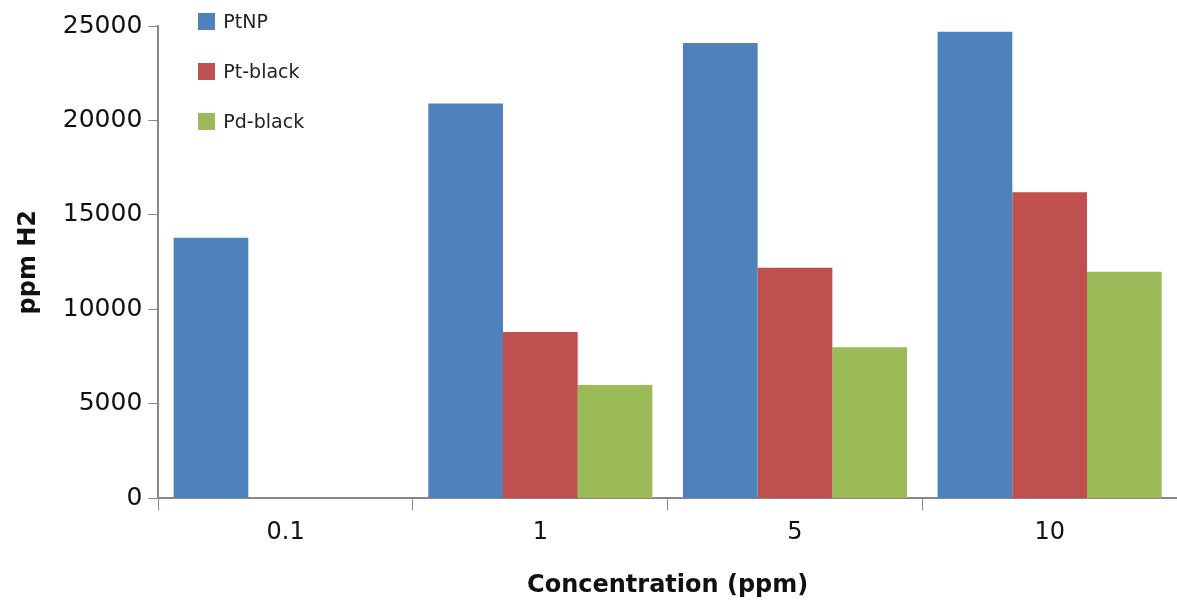 The width and height of the screenshot is (1177, 608). What do you see at coordinates (668, 583) in the screenshot?
I see `x-axis-title: Concentration (ppm)` at bounding box center [668, 583].